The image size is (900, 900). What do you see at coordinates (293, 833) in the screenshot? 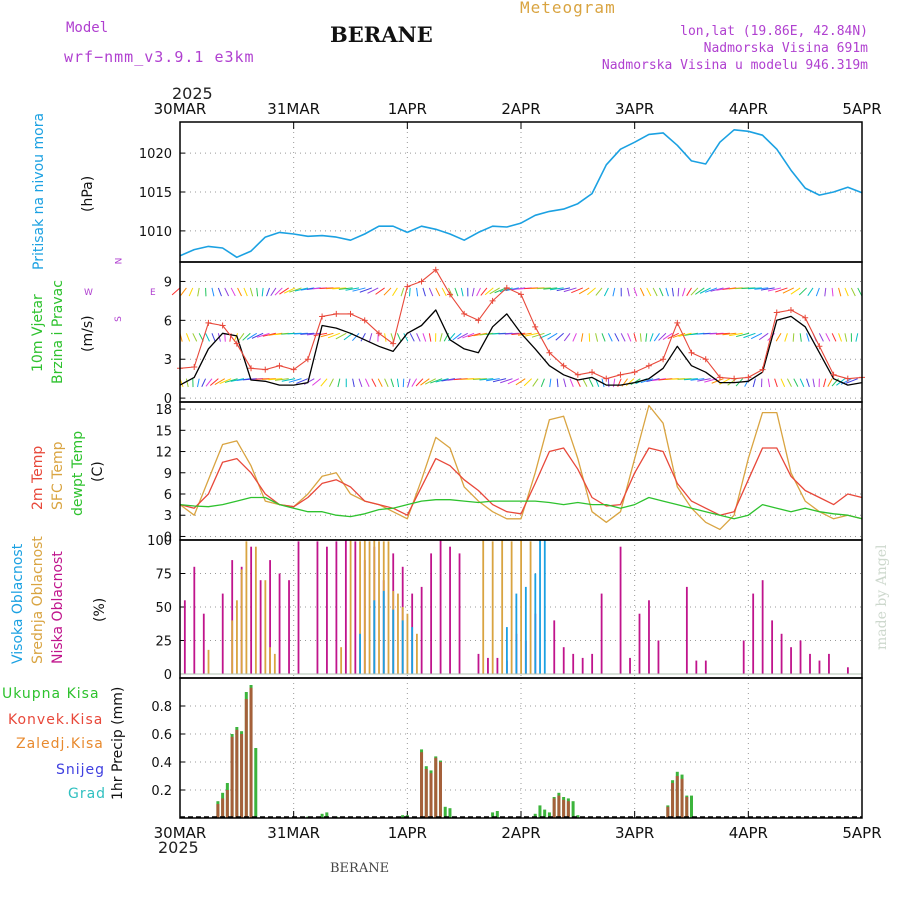
I see `x-tick-label-bottom: 31MAR` at bounding box center [293, 833].